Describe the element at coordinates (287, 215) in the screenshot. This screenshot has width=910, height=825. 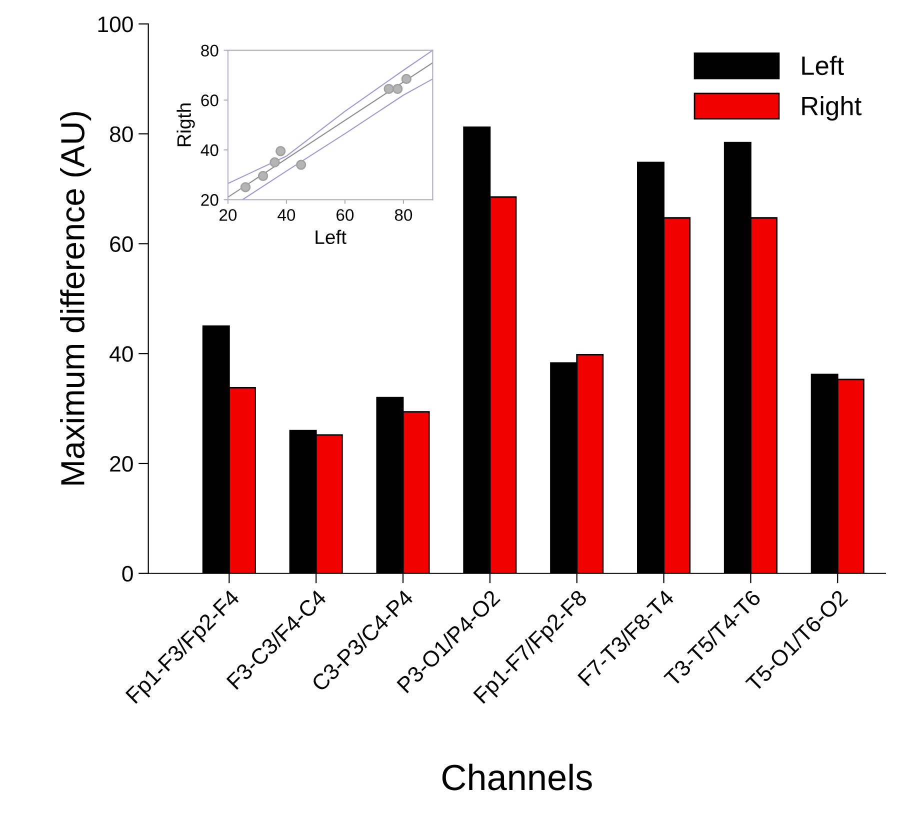
I see `x-tick-label: 40` at that location.